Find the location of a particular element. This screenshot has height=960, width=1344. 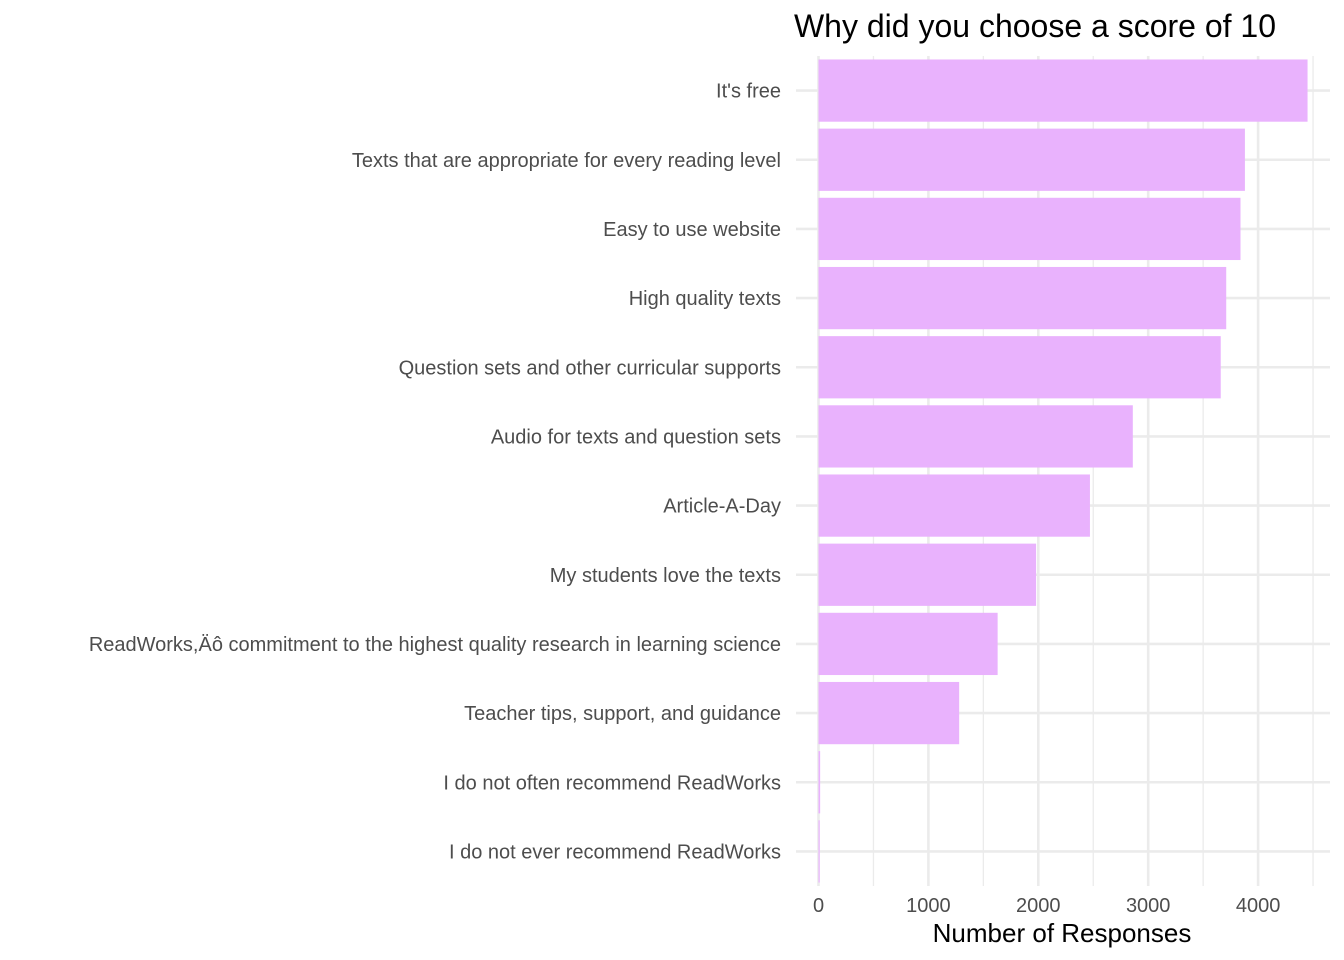

category-label: Audio for texts and question sets is located at coordinates (636, 437).